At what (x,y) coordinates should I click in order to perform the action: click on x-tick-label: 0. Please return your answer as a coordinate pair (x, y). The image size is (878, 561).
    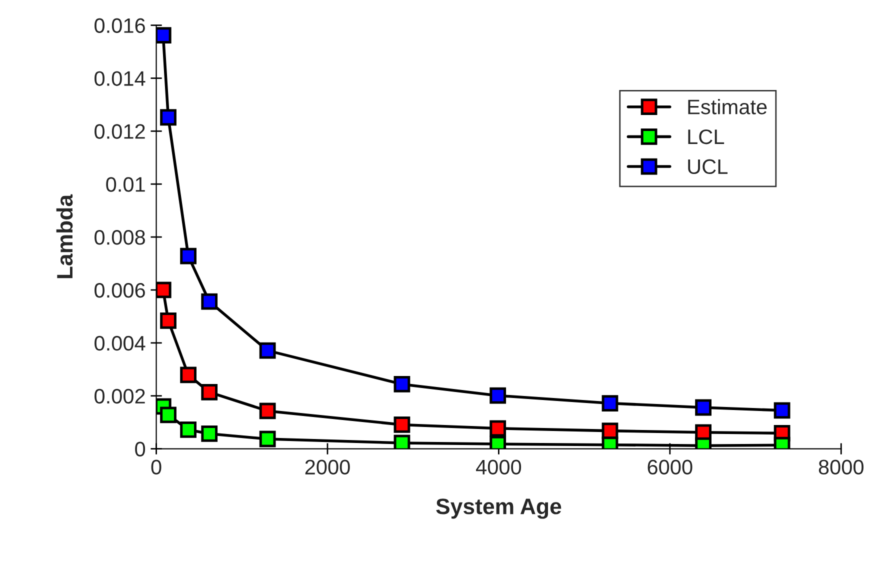
    Looking at the image, I should click on (156, 467).